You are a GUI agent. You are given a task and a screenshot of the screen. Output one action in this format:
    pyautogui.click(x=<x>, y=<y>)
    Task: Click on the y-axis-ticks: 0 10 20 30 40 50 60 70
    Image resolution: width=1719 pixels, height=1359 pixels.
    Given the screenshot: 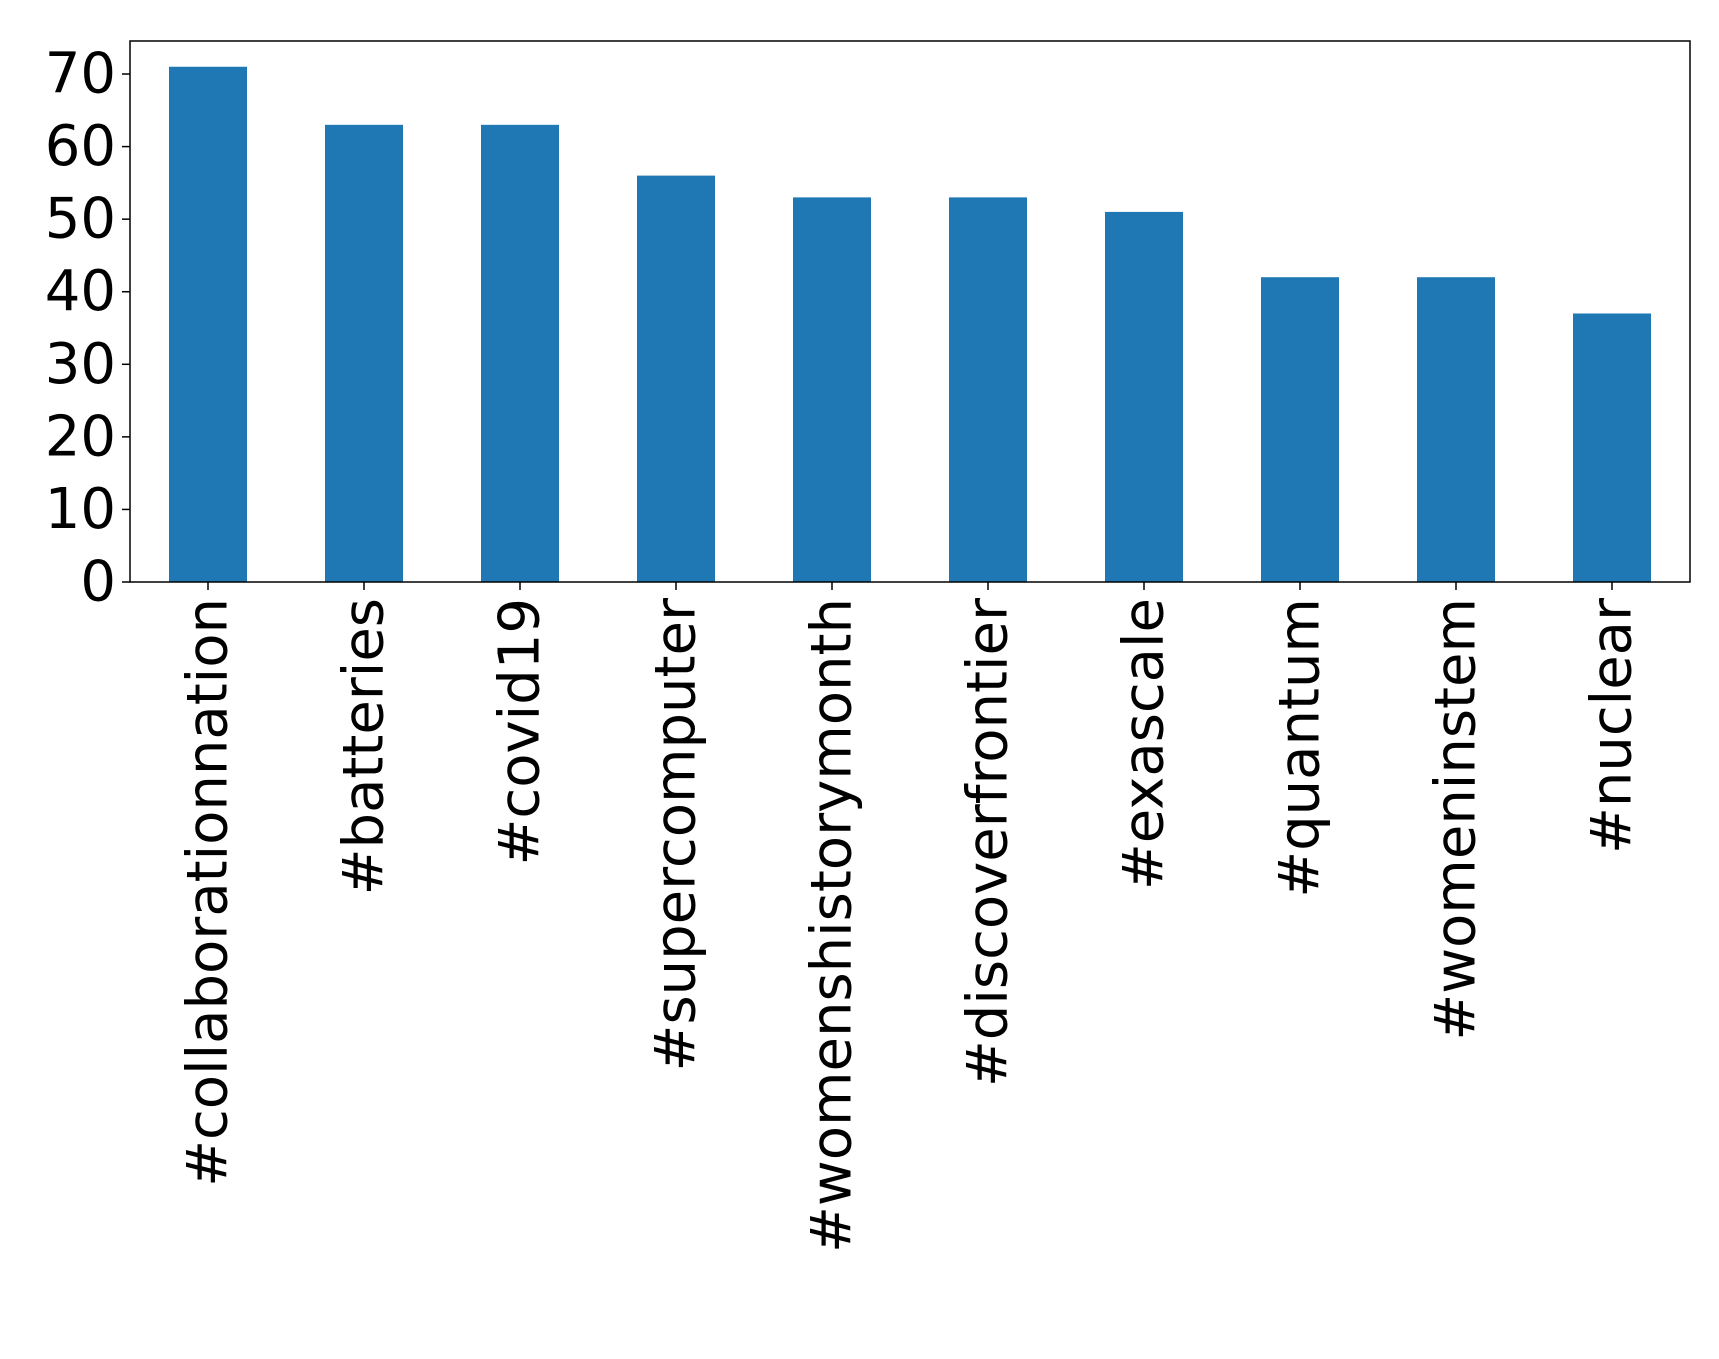 What is the action you would take?
    pyautogui.click(x=87, y=328)
    